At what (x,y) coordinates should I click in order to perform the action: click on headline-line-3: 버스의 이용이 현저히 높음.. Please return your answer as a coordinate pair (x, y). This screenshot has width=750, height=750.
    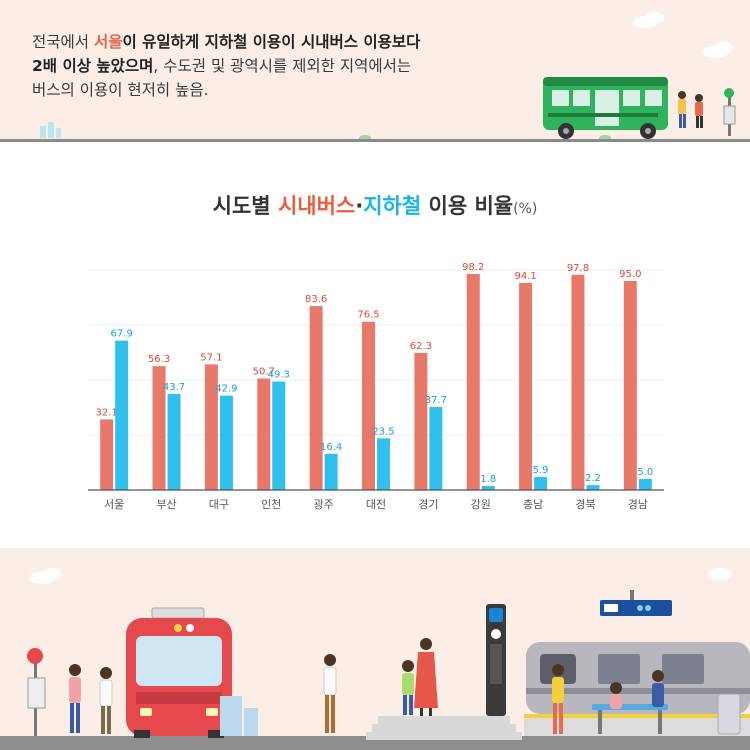
    Looking at the image, I should click on (120, 90).